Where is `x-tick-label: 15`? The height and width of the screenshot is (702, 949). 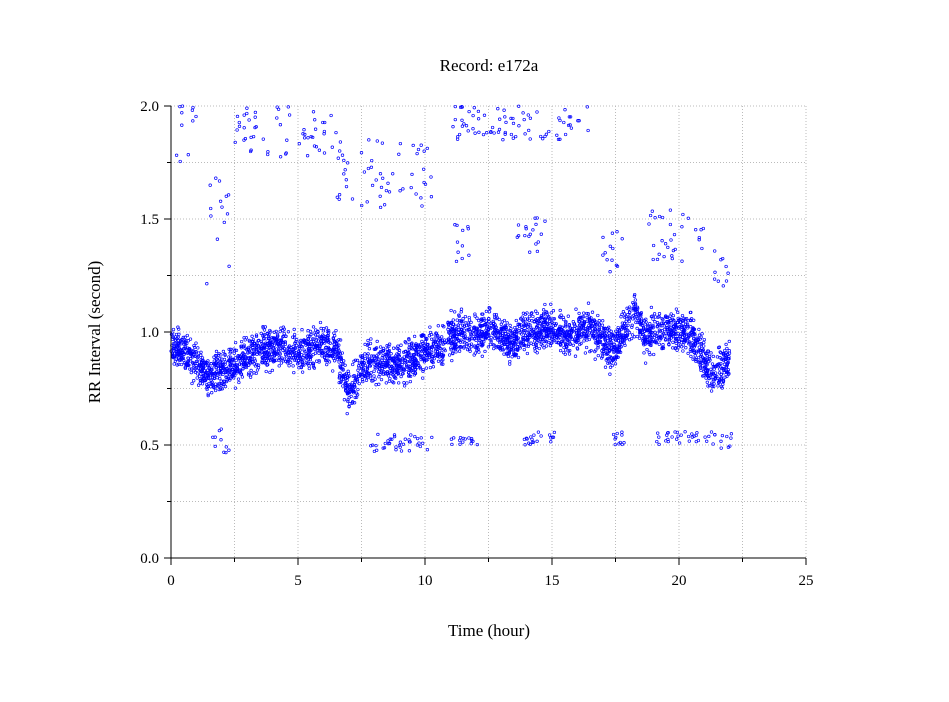 x-tick-label: 15 is located at coordinates (552, 581).